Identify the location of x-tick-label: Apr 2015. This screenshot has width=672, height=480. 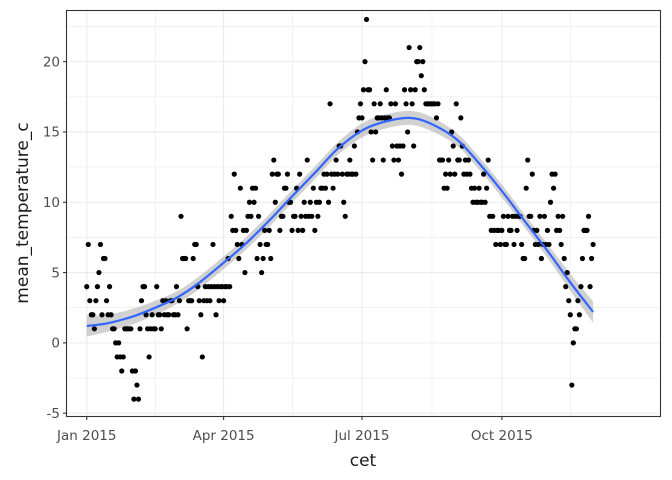
(224, 436).